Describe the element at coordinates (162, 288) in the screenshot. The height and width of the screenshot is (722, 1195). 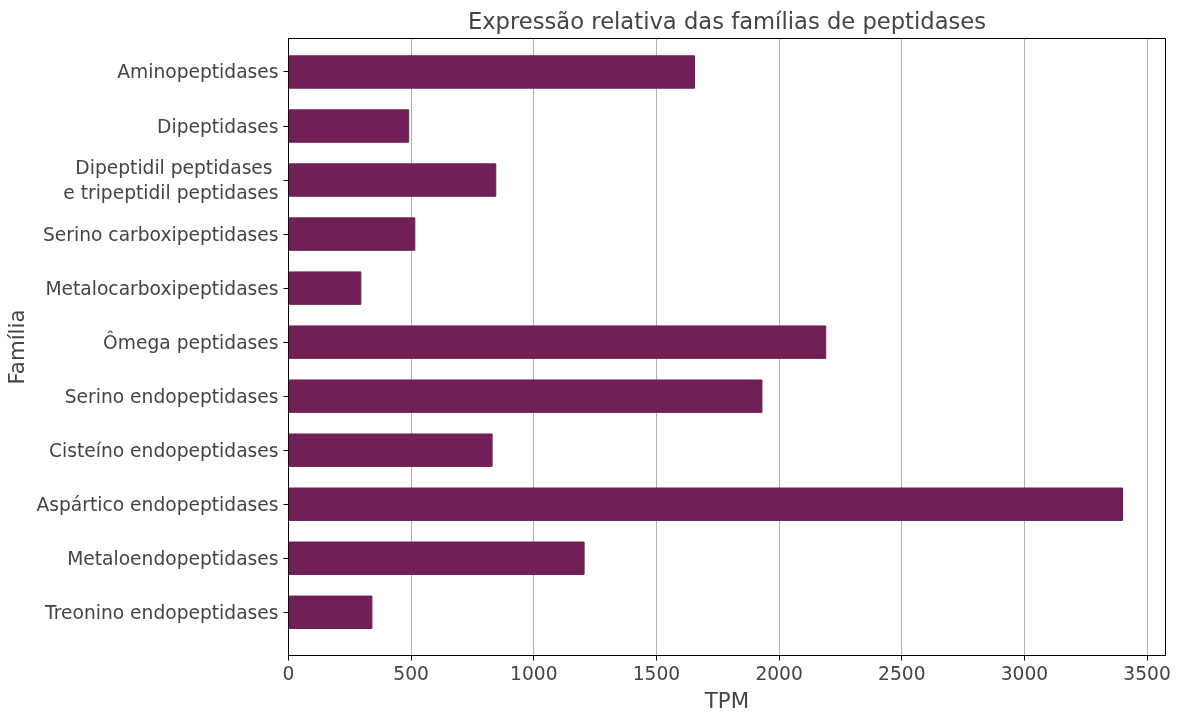
I see `y-tick-label: Metalocarboxipeptidases` at that location.